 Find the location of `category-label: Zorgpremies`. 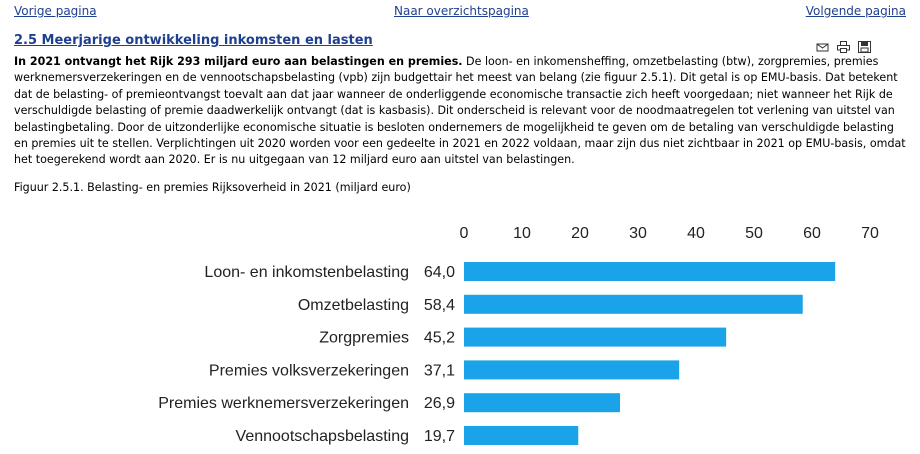

category-label: Zorgpremies is located at coordinates (364, 338).